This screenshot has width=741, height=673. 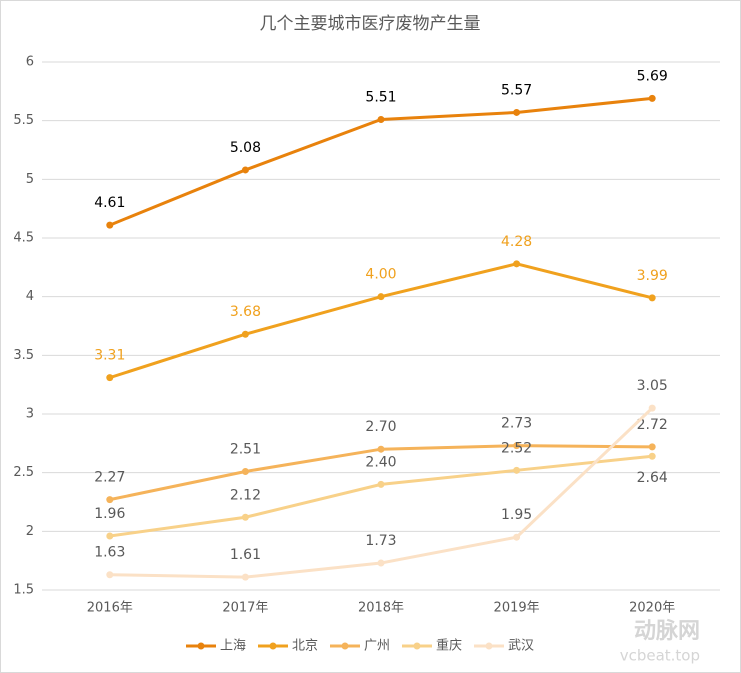 I want to click on data-label: 5.69, so click(x=652, y=76).